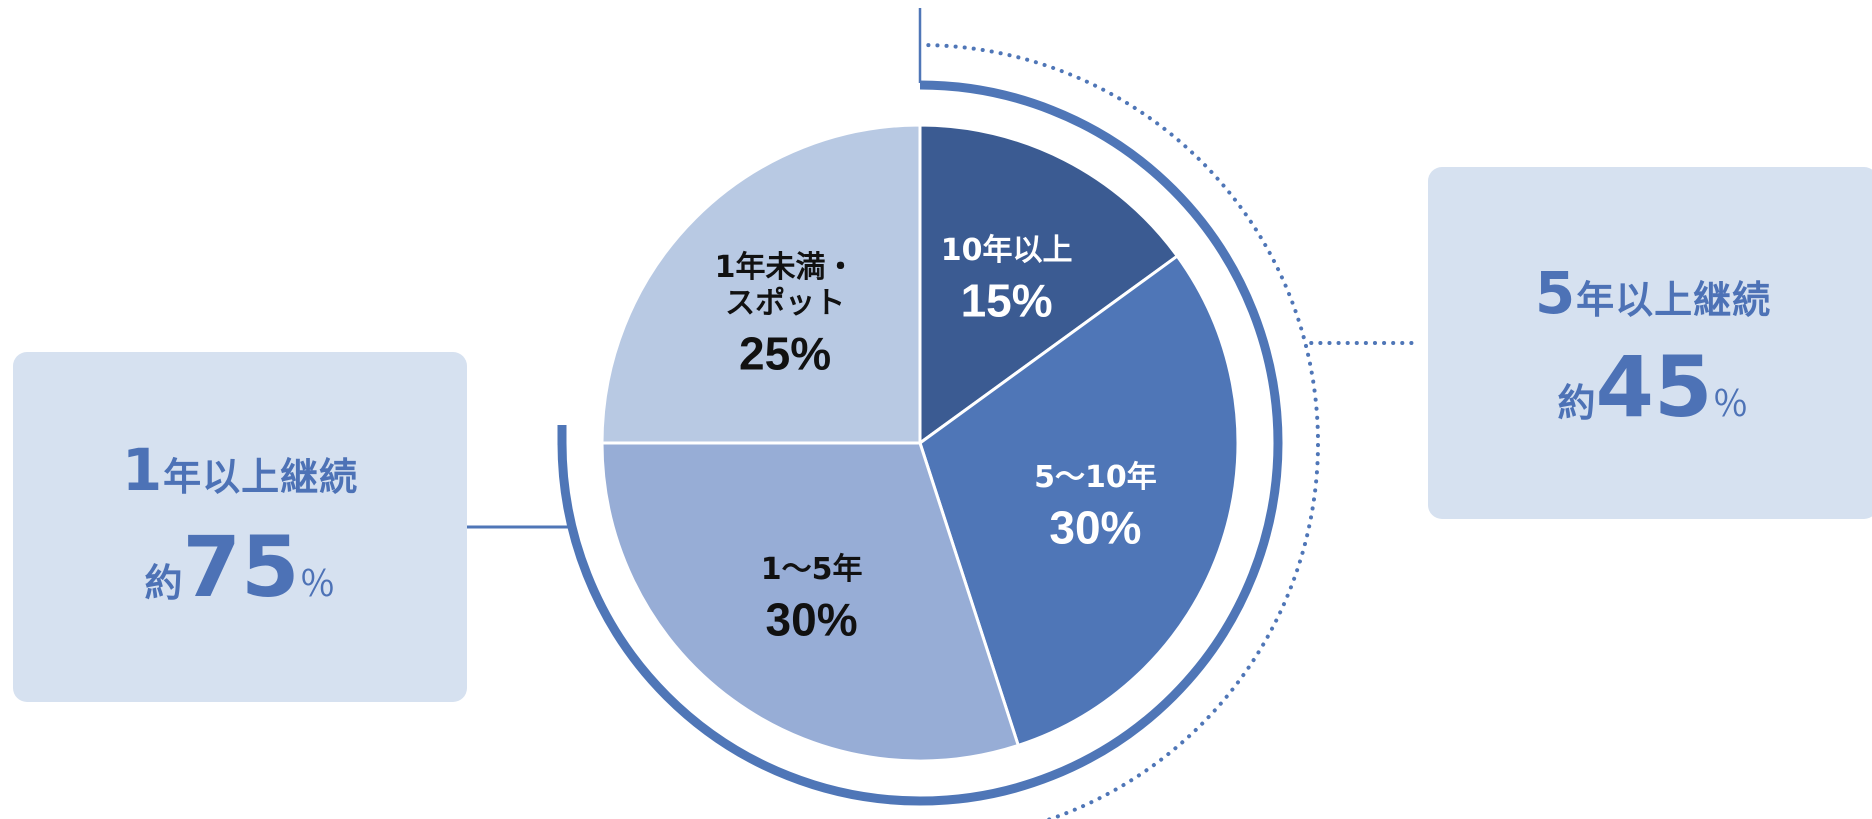  I want to click on callout-one-year-plus: 1年以上継続 約75％, so click(240, 527).